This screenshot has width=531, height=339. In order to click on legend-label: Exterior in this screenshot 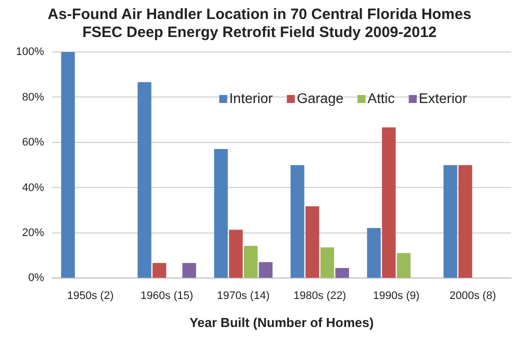, I will do `click(443, 98)`.